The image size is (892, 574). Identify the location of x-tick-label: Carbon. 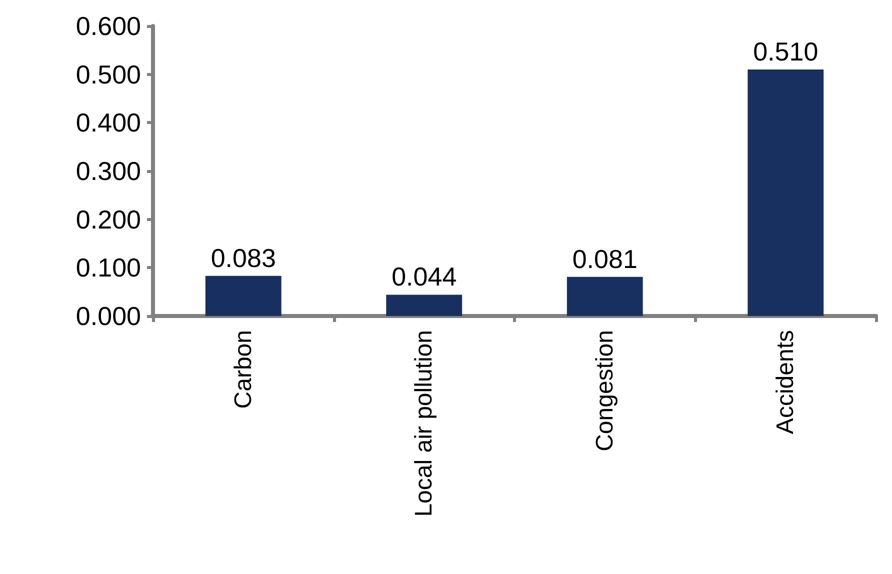
(243, 369).